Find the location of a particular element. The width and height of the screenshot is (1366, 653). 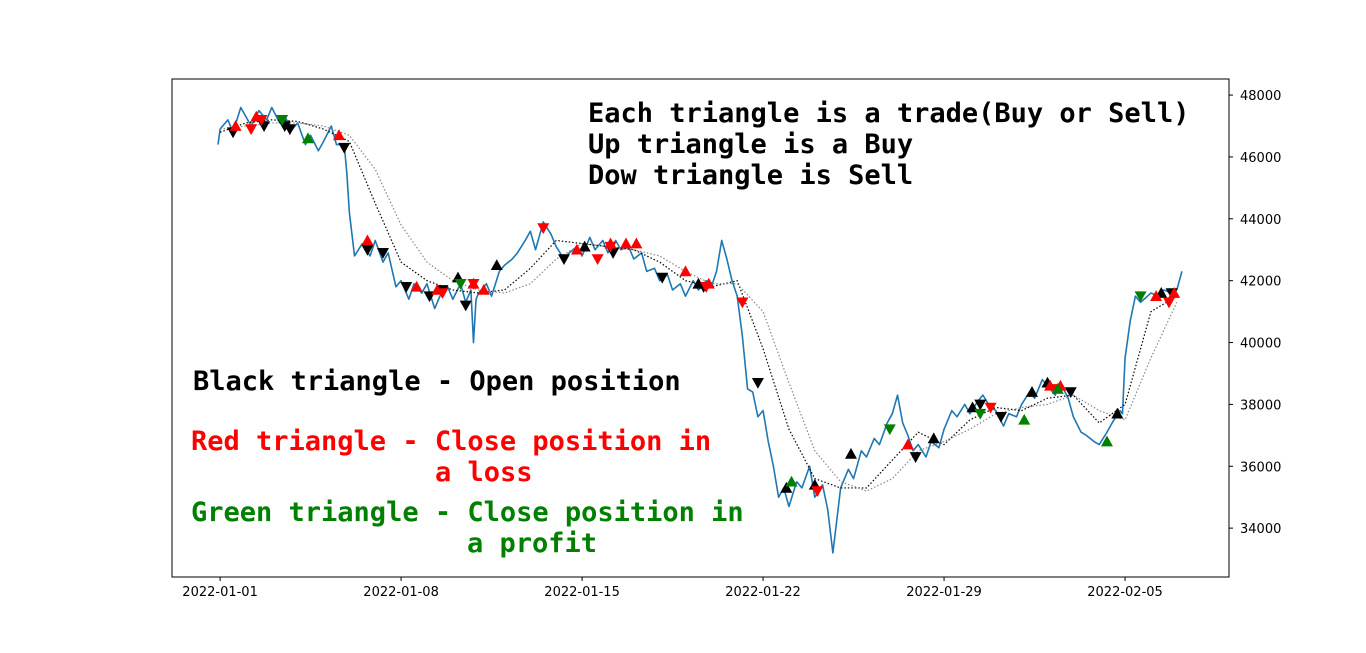

y-tick-label: 36000 is located at coordinates (1260, 467).